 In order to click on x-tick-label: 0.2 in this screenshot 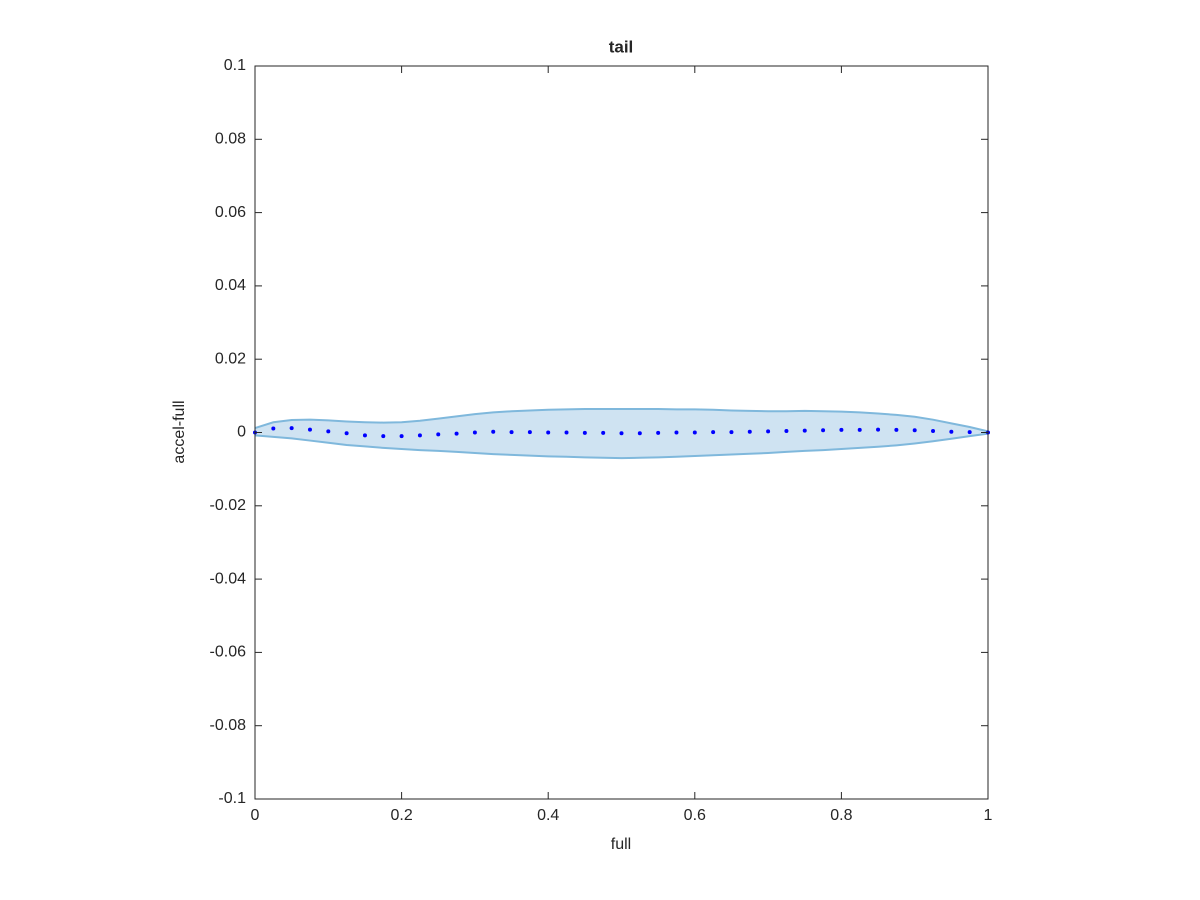, I will do `click(401, 815)`.